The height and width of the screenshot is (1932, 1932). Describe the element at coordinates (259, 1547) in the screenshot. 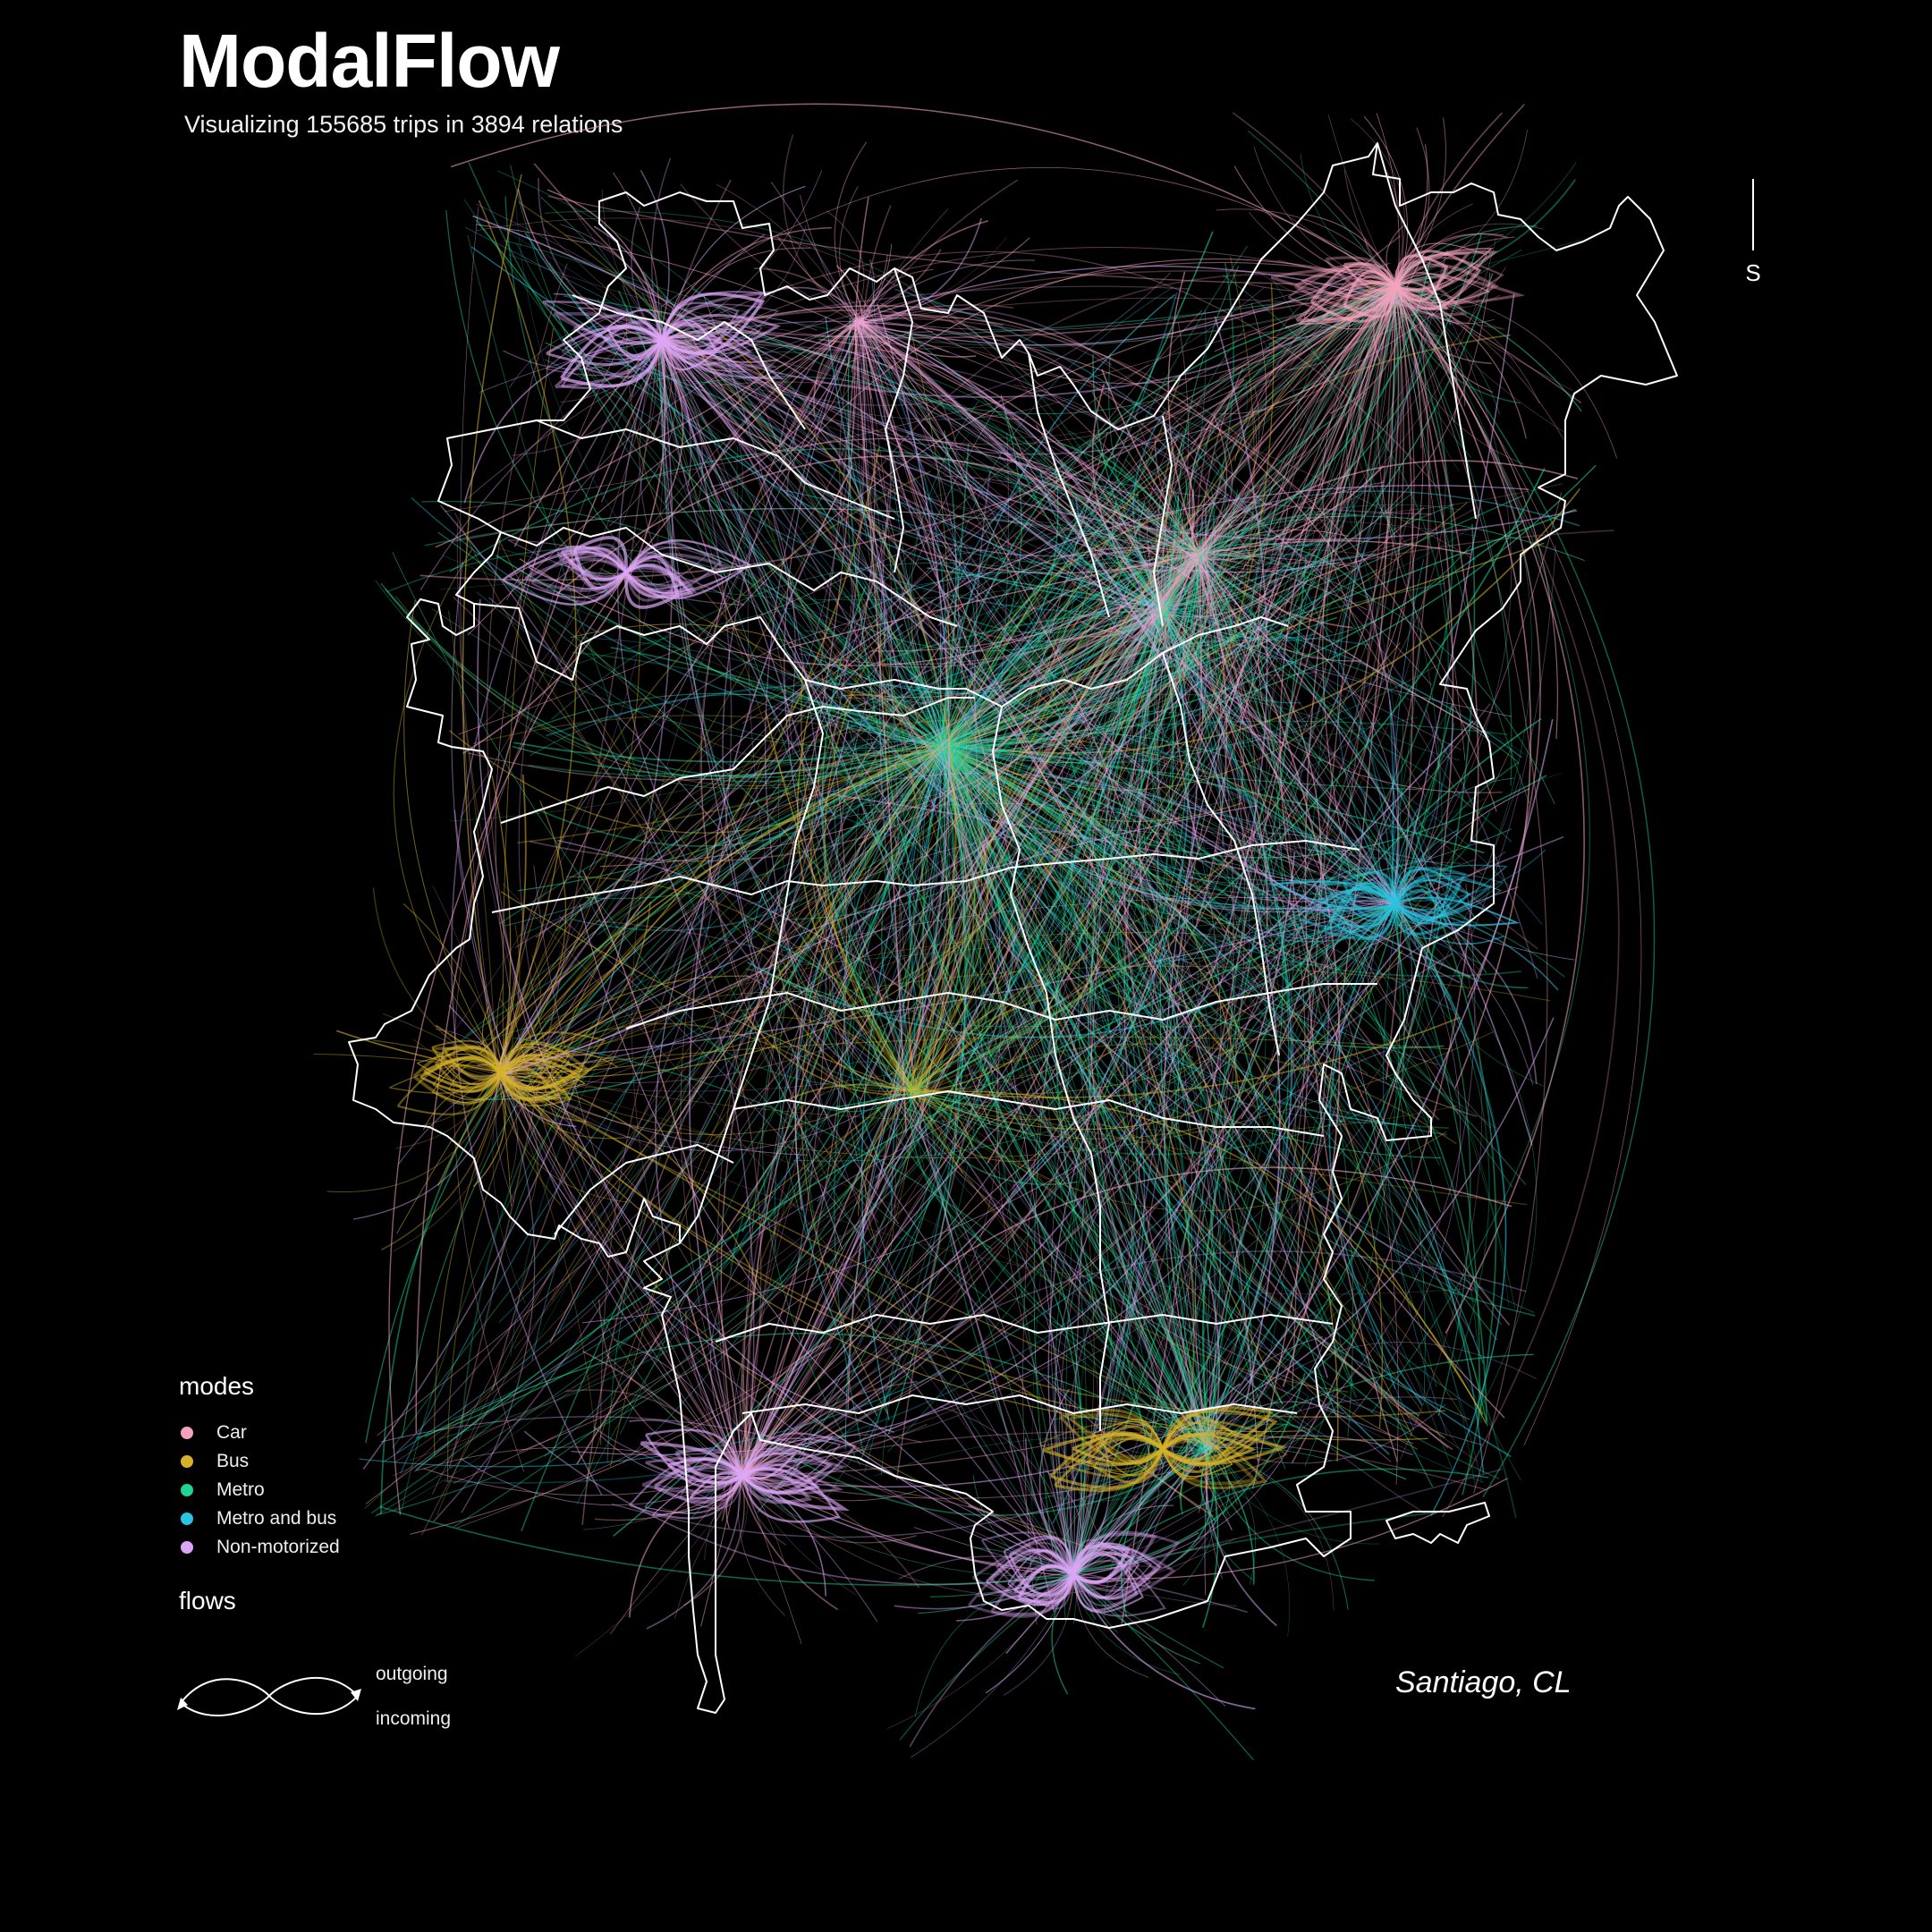

I see `legend-item-non-motorized: Non-motorized` at that location.